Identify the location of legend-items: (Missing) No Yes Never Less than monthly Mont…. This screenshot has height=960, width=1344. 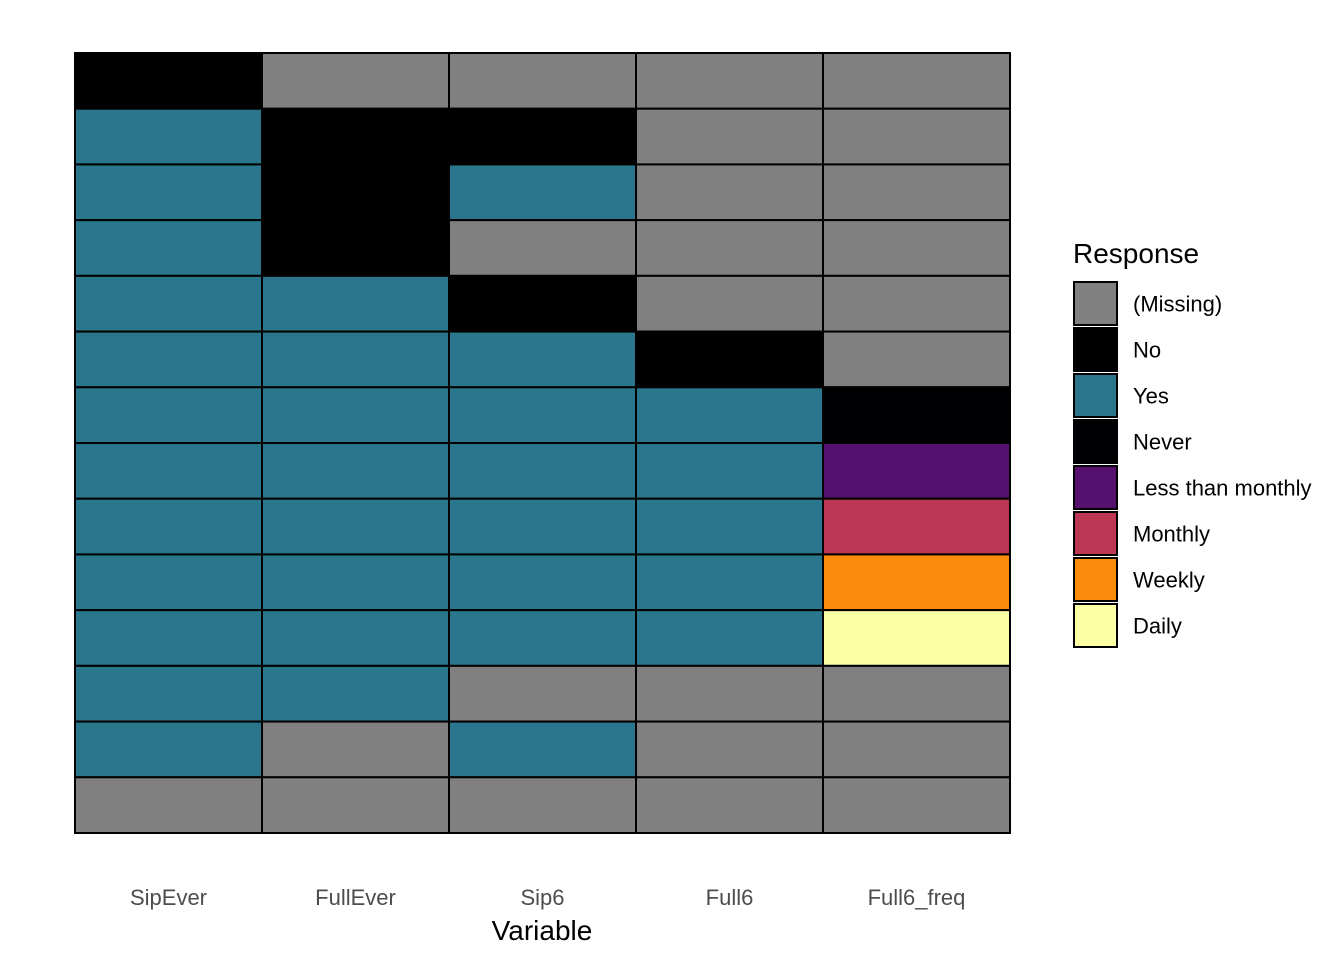
(1192, 464).